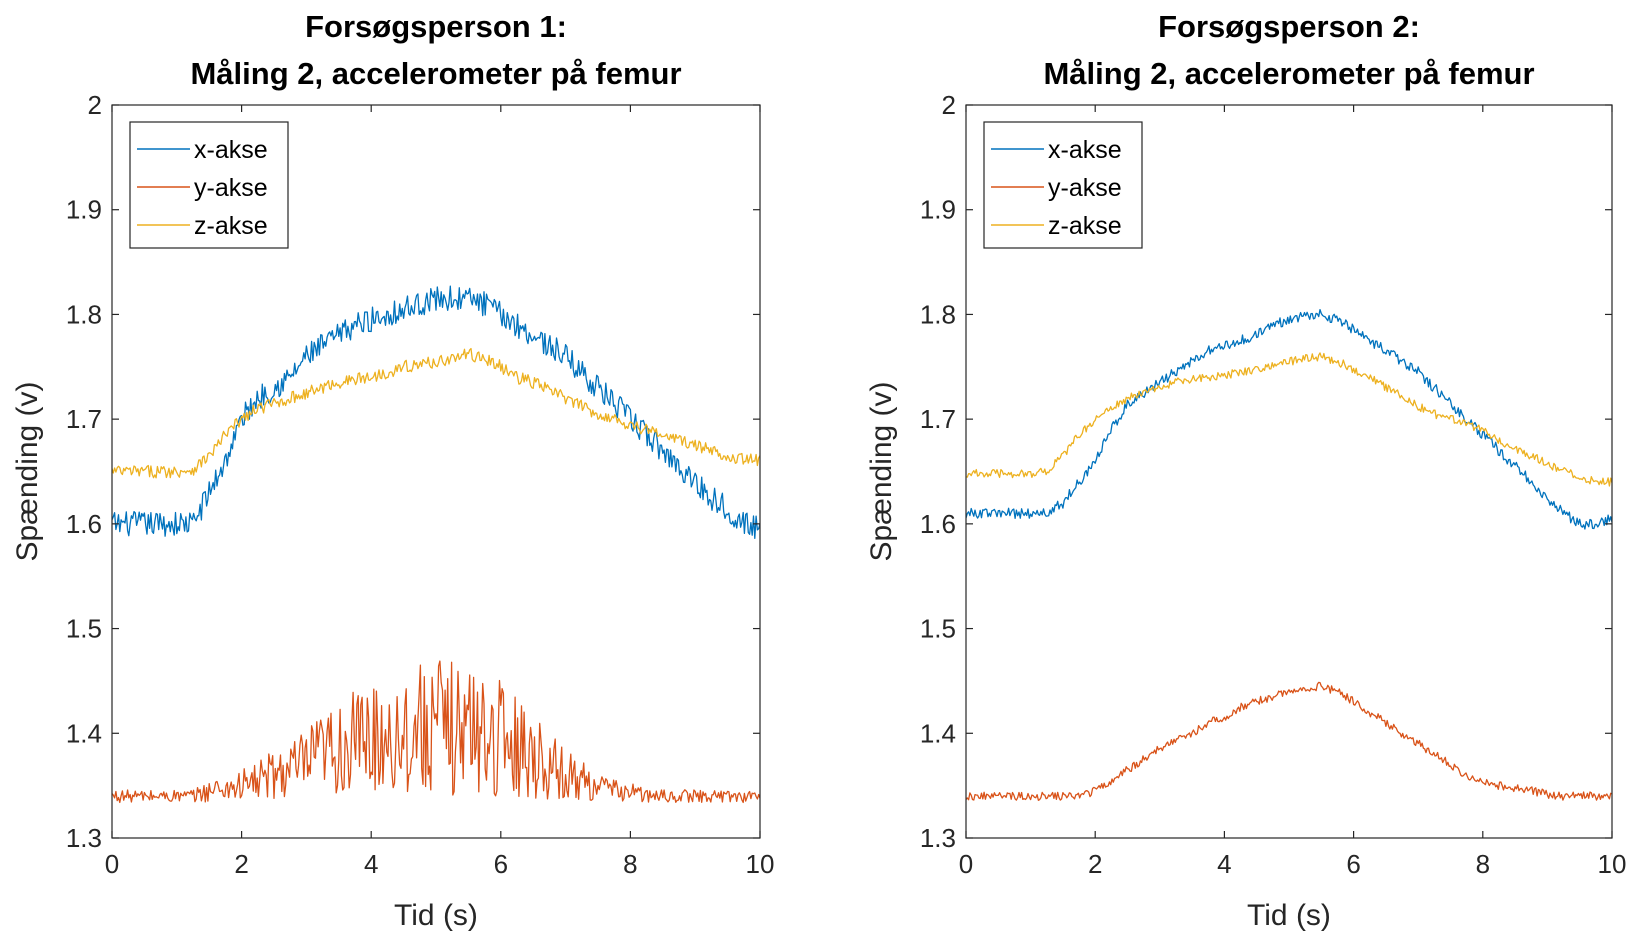 This screenshot has height=935, width=1637. What do you see at coordinates (1289, 26) in the screenshot?
I see `chart-title-line-1: Forsøgsperson 2:` at bounding box center [1289, 26].